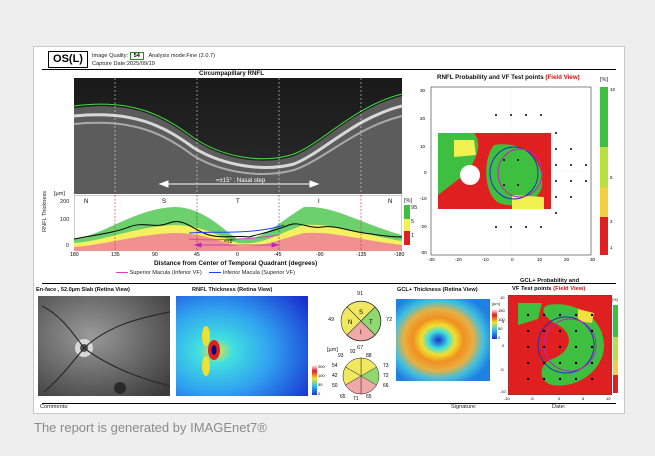 The image size is (655, 456). Describe the element at coordinates (407, 225) in the screenshot. I see `profile-pct-scale` at that location.